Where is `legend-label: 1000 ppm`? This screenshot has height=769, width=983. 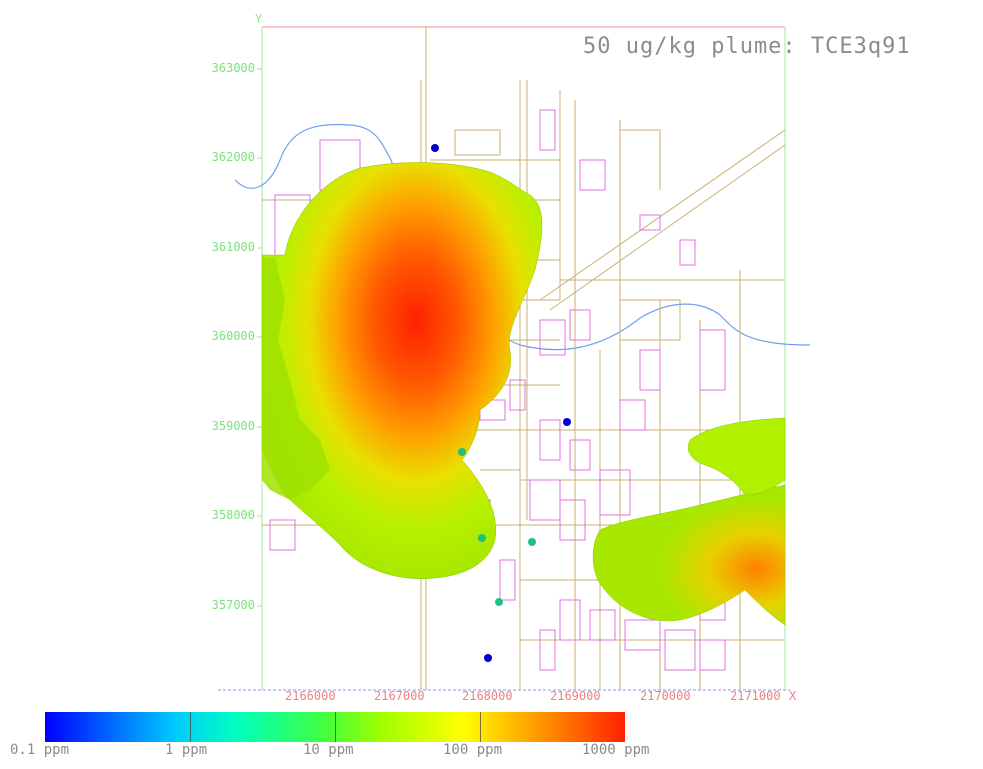 legend-label: 1000 ppm is located at coordinates (616, 750).